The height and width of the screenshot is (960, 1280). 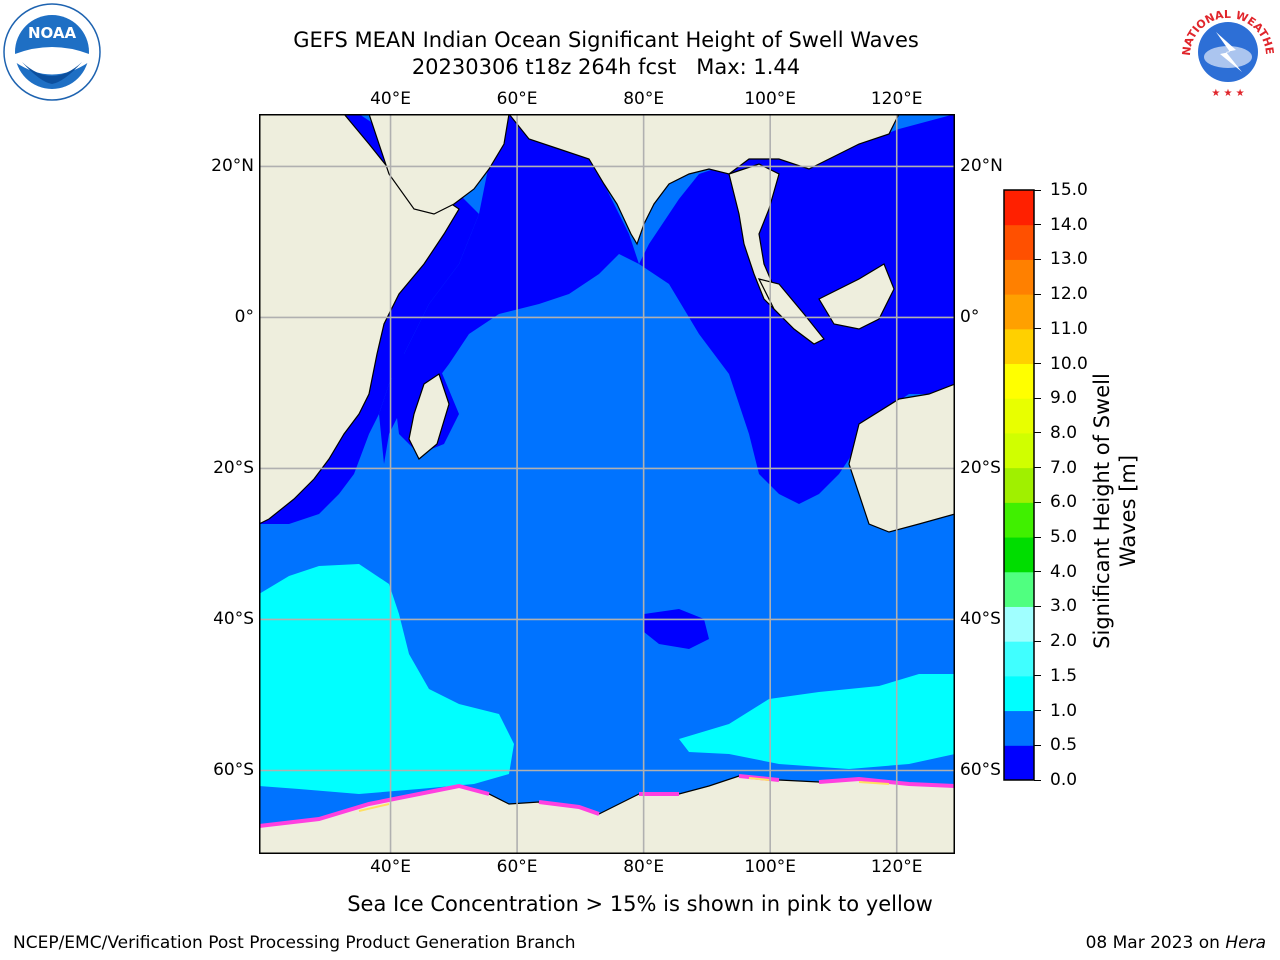 What do you see at coordinates (901, 458) in the screenshot?
I see `land-australia` at bounding box center [901, 458].